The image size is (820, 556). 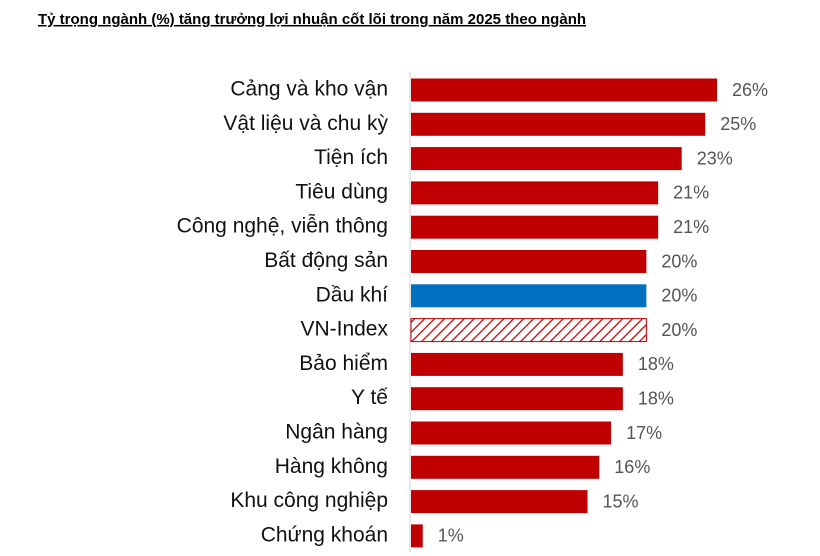 What do you see at coordinates (309, 500) in the screenshot?
I see `y-tick-label: Khu công nghiệp` at bounding box center [309, 500].